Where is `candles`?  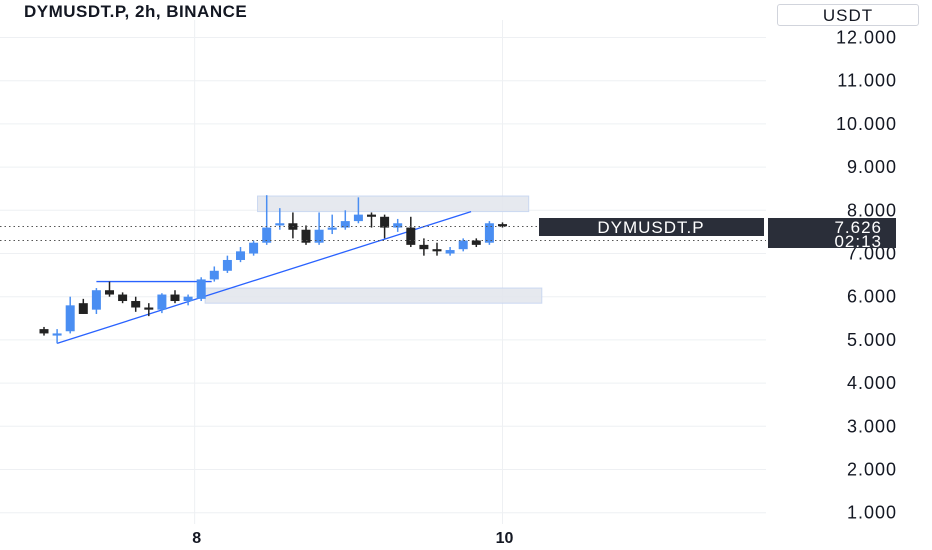
candles is located at coordinates (273, 269).